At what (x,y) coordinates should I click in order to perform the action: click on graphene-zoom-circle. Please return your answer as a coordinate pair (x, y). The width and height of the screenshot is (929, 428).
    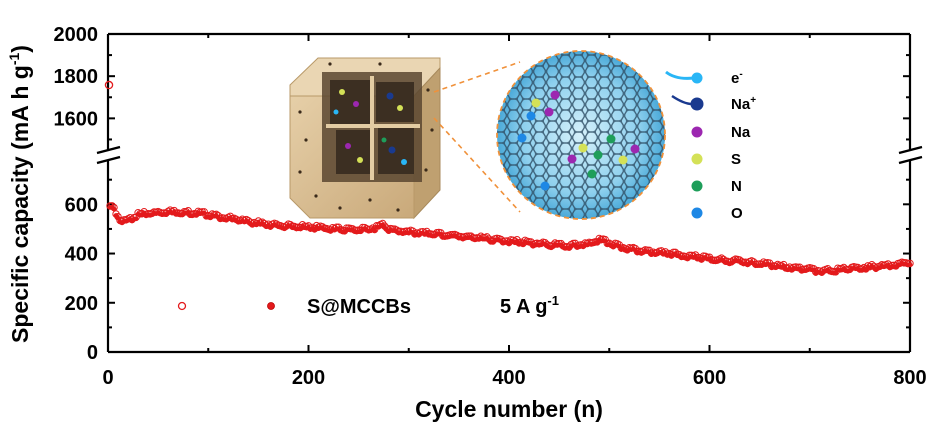
    Looking at the image, I should click on (581, 135).